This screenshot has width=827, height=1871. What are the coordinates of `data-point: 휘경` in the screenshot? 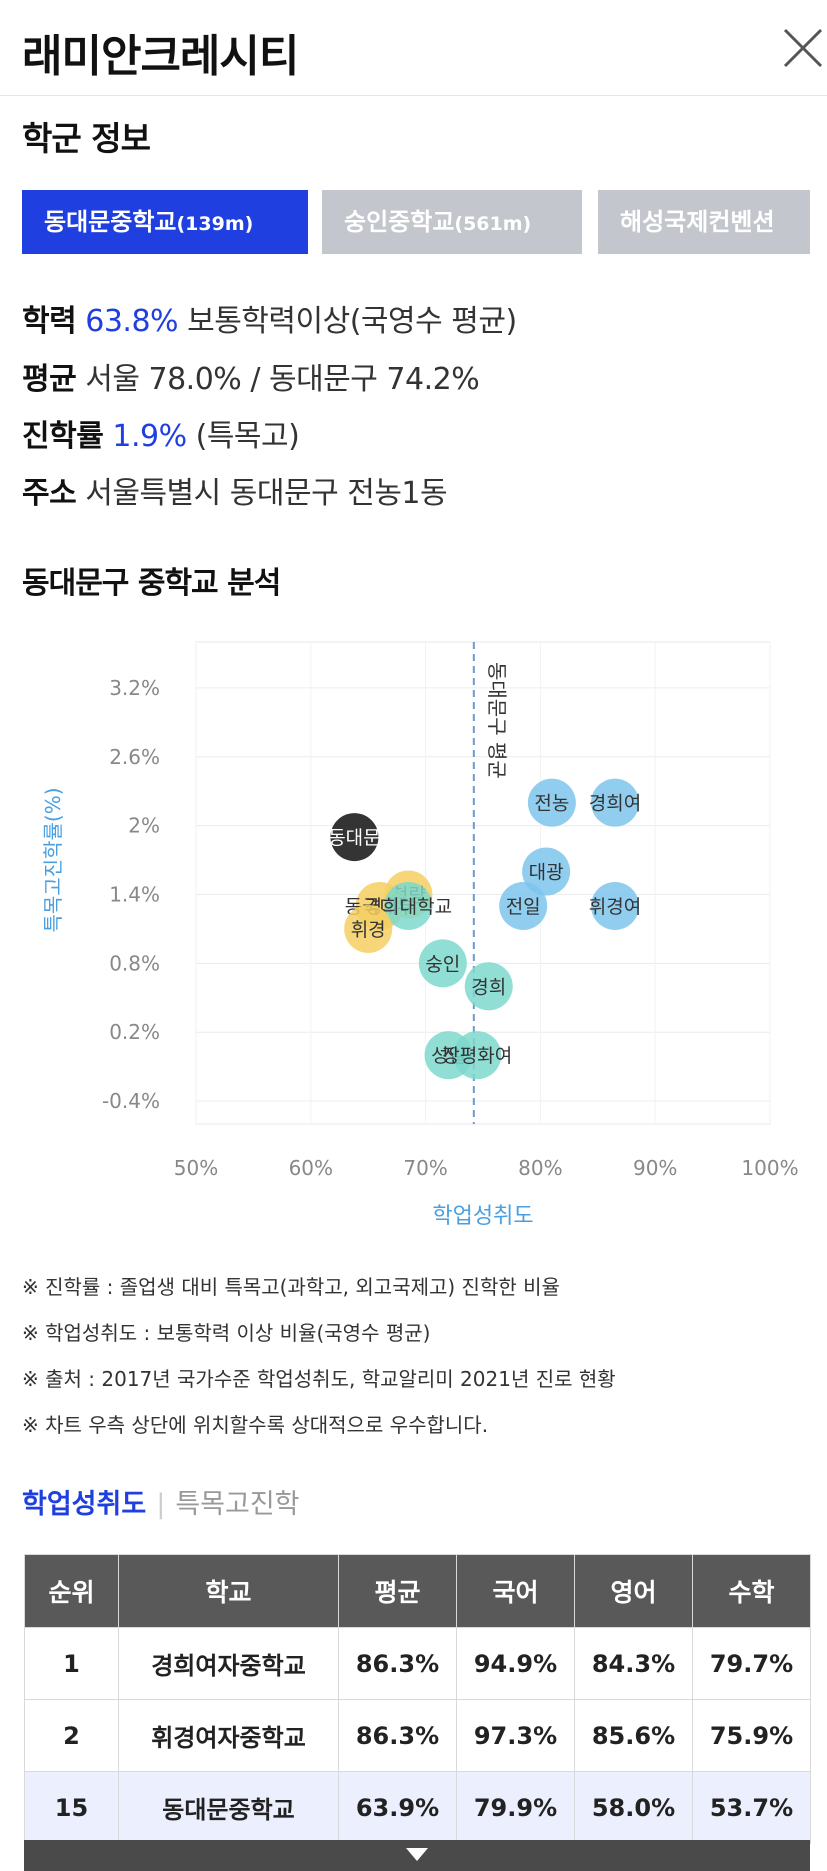 It's located at (368, 928).